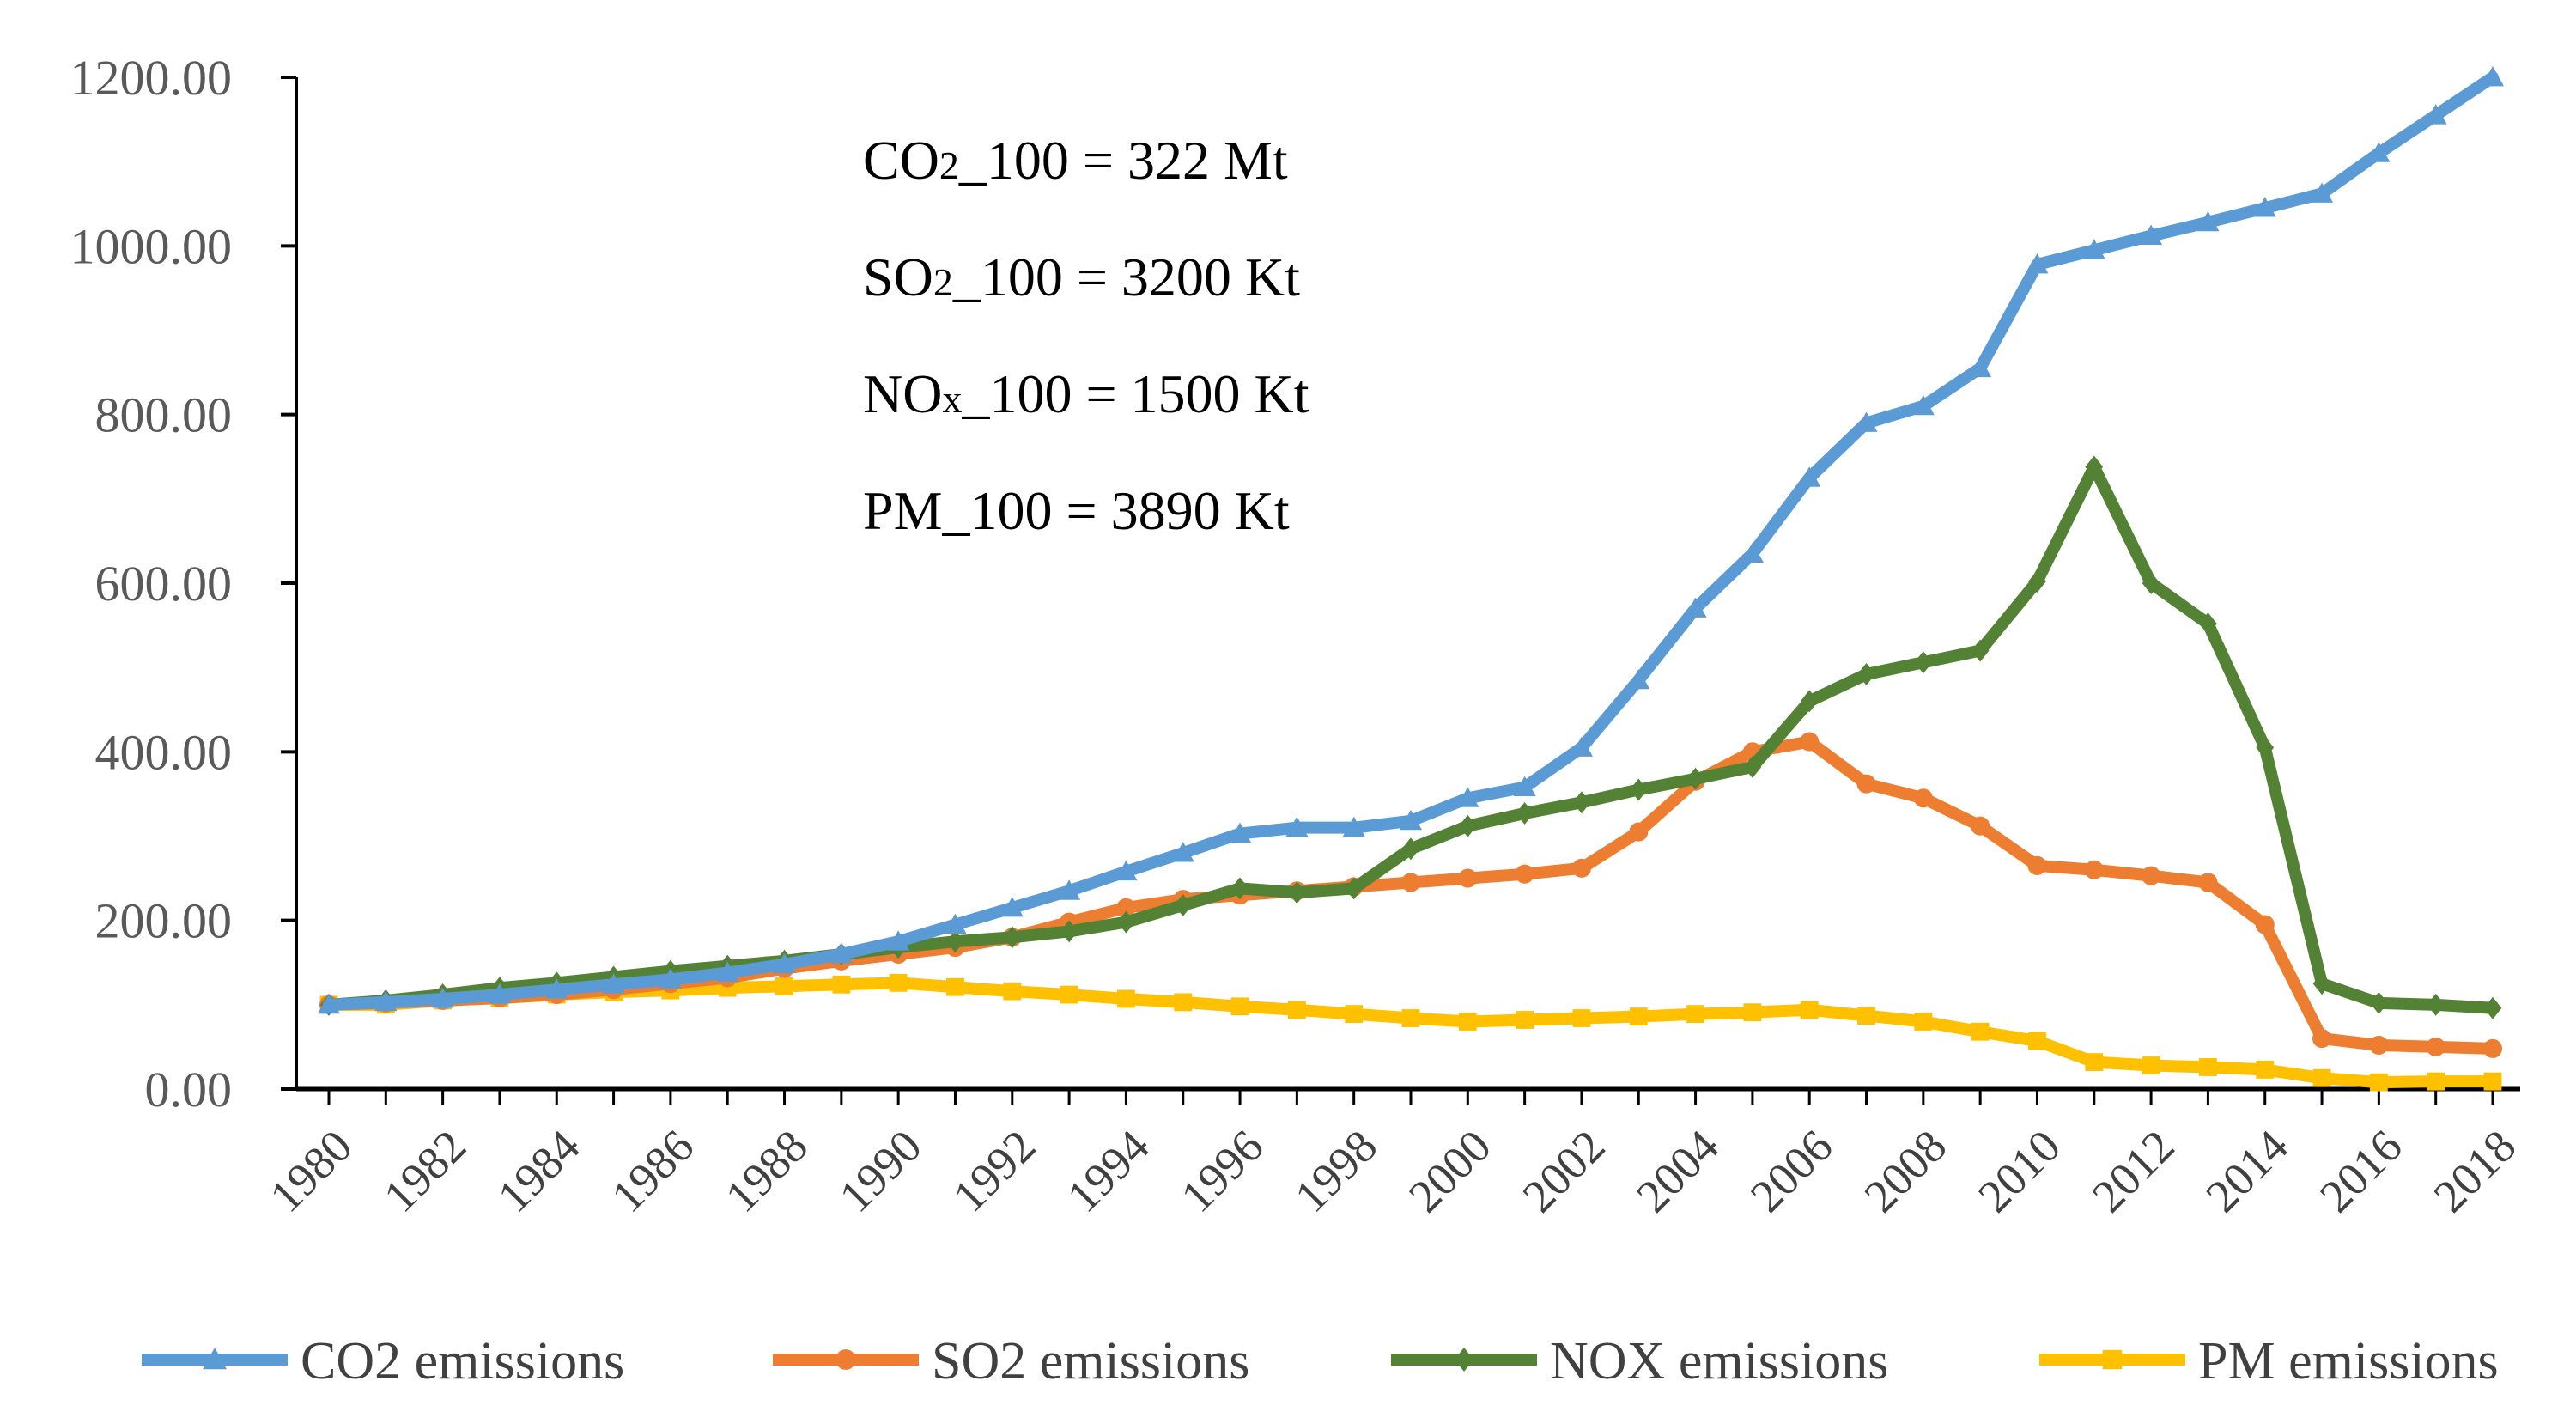 The height and width of the screenshot is (1418, 2576). I want to click on x-tick-label: 1990, so click(881, 1171).